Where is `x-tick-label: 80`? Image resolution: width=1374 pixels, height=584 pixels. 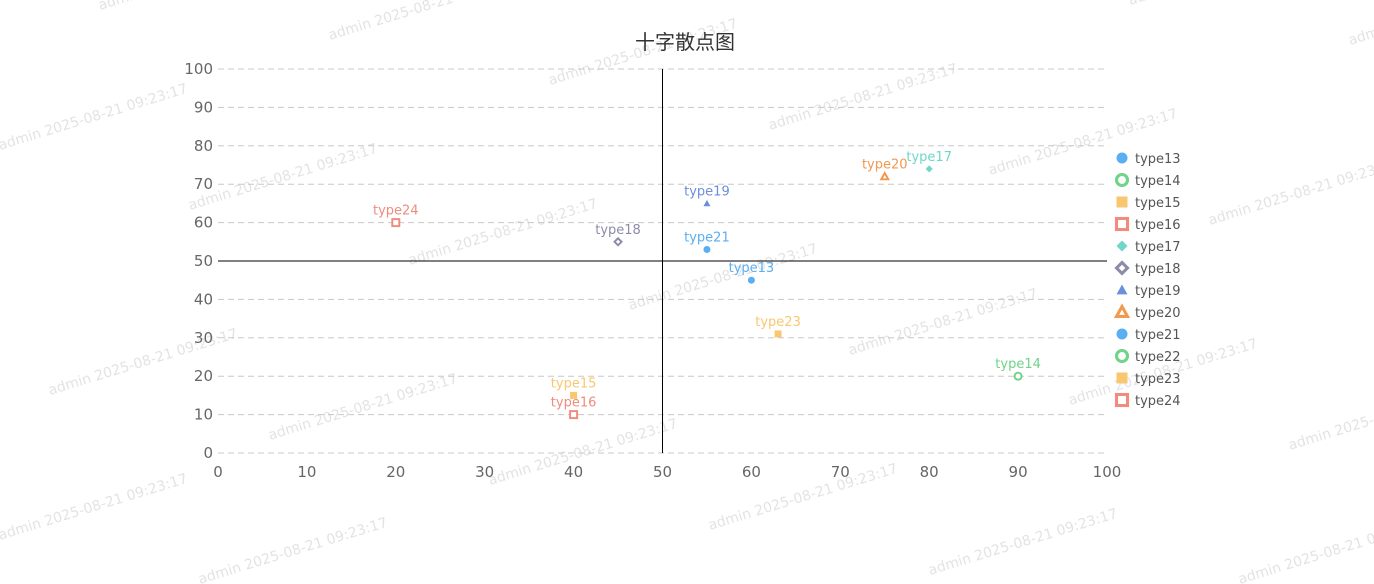
x-tick-label: 80 is located at coordinates (929, 472).